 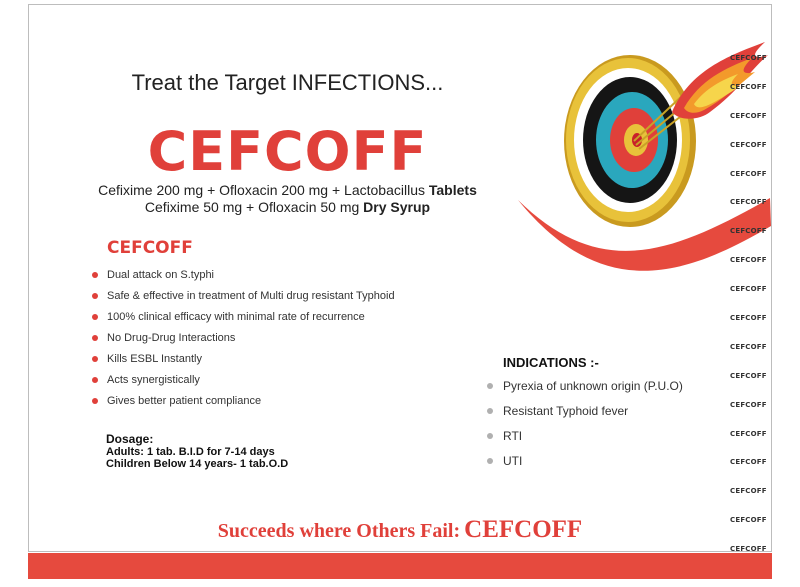 I want to click on indication-item: Resistant Typhoid fever, so click(x=585, y=416).